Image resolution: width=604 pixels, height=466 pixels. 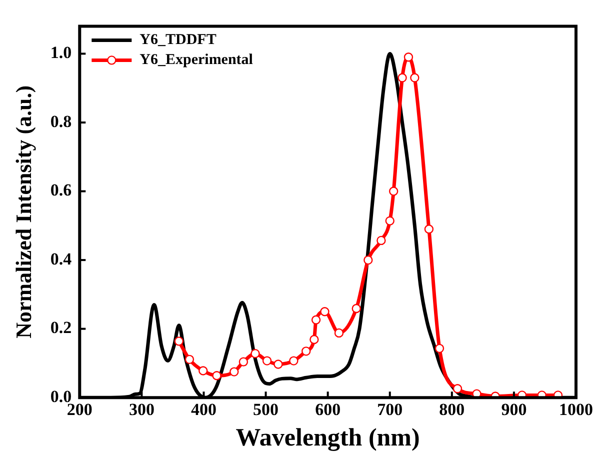 What do you see at coordinates (576, 410) in the screenshot?
I see `x-tick-label: 1000` at bounding box center [576, 410].